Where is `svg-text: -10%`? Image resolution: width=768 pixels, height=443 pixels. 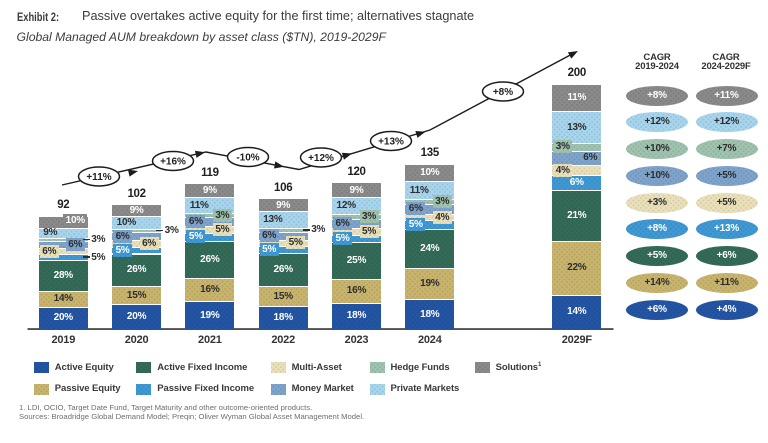
svg-text: -10% is located at coordinates (247, 158).